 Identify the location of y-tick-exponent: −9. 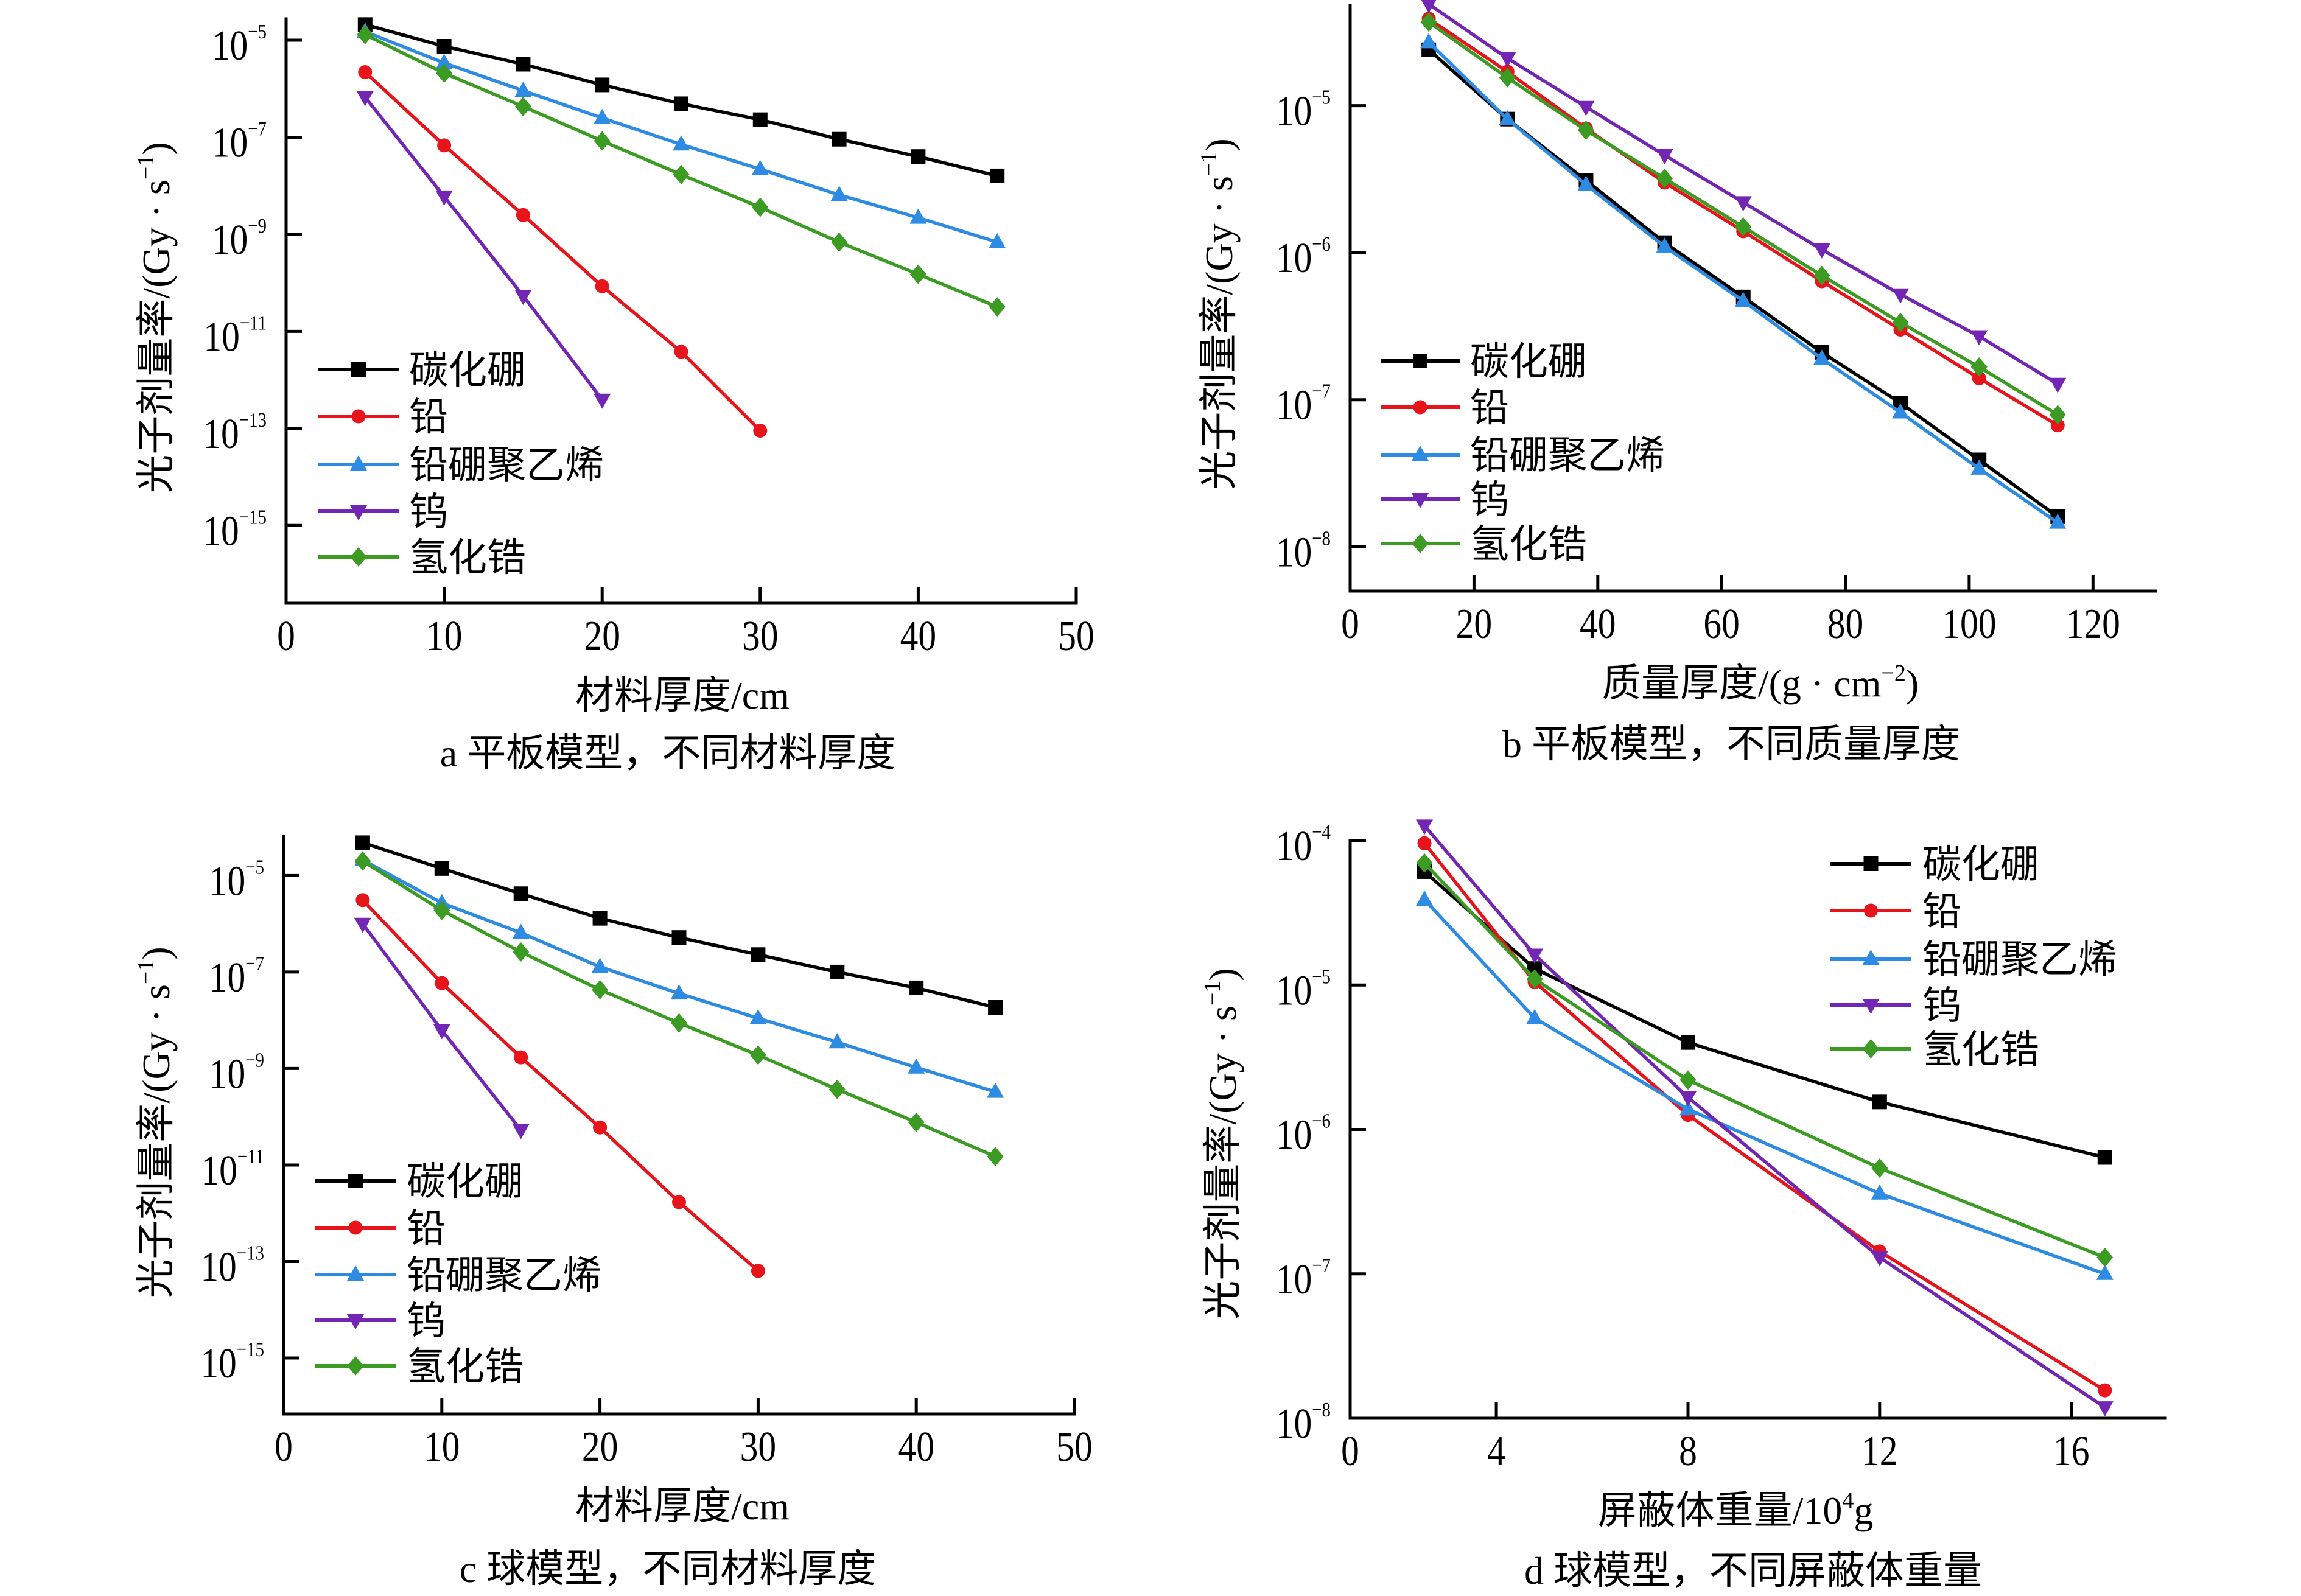
(257, 226).